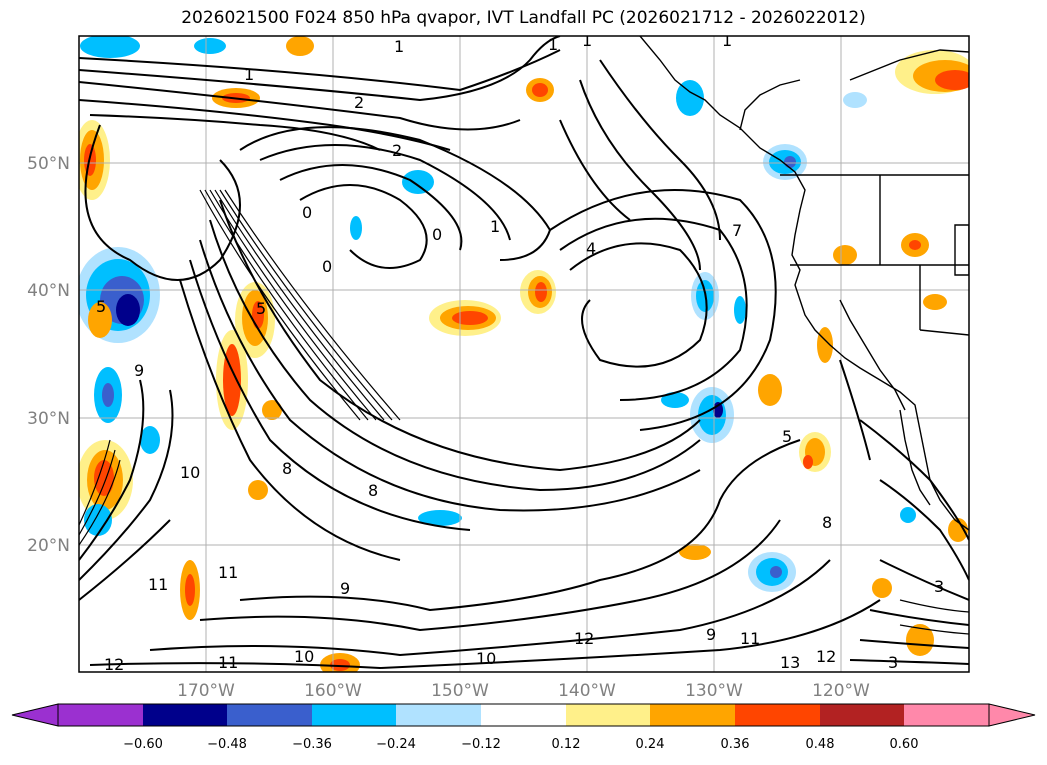 The width and height of the screenshot is (1047, 765). What do you see at coordinates (790, 662) in the screenshot?
I see `contour-label: 13` at bounding box center [790, 662].